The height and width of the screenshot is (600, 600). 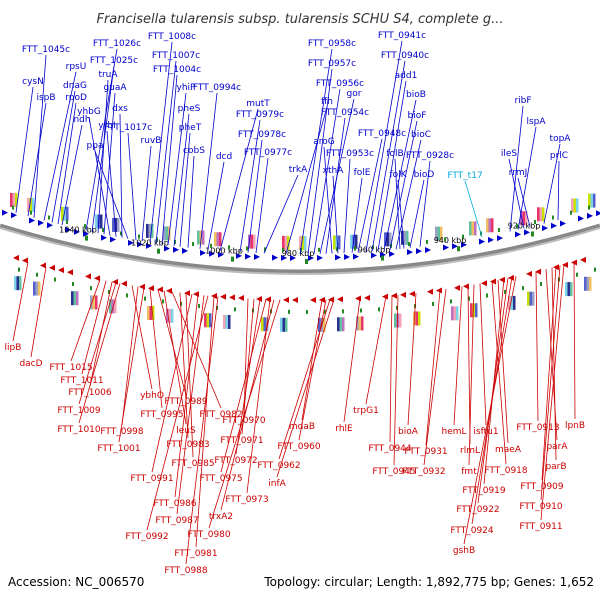 What do you see at coordinates (46, 50) in the screenshot?
I see `gene-label-ftt_1045c: FTT_1045c` at bounding box center [46, 50].